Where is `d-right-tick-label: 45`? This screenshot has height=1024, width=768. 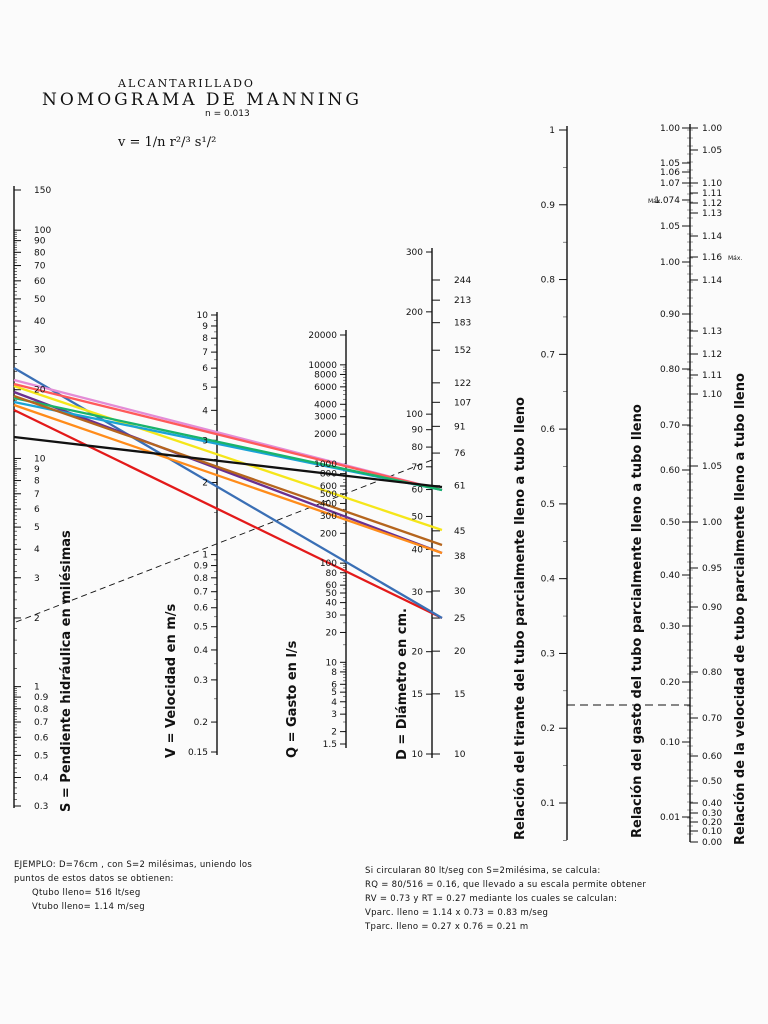 d-right-tick-label: 45 is located at coordinates (459, 532).